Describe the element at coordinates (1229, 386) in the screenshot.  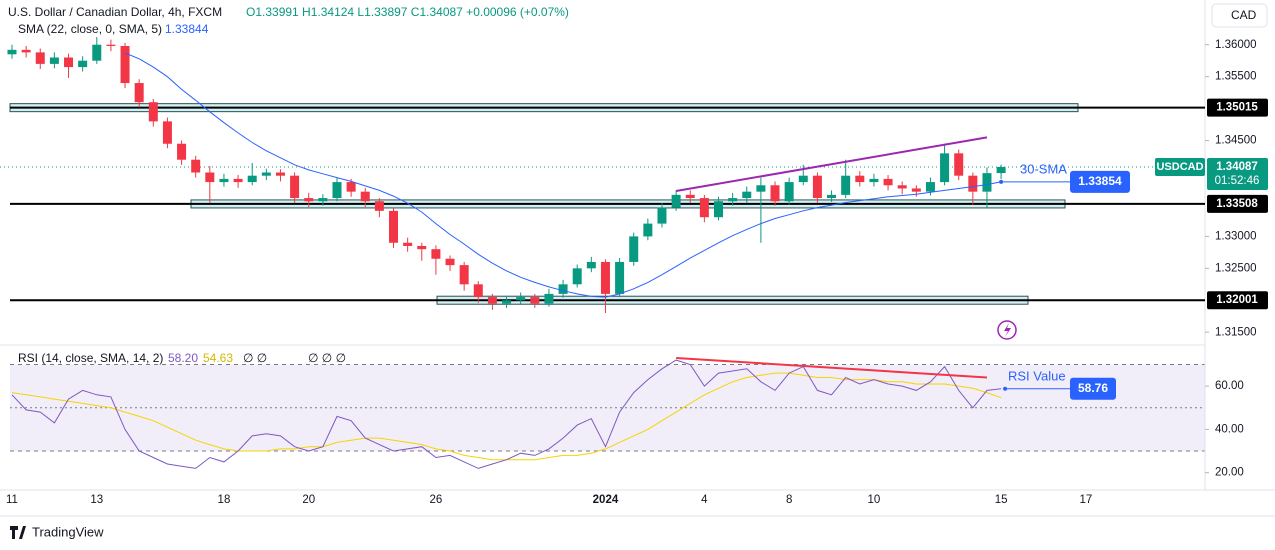
I see `y-tick-label: 60.00` at that location.